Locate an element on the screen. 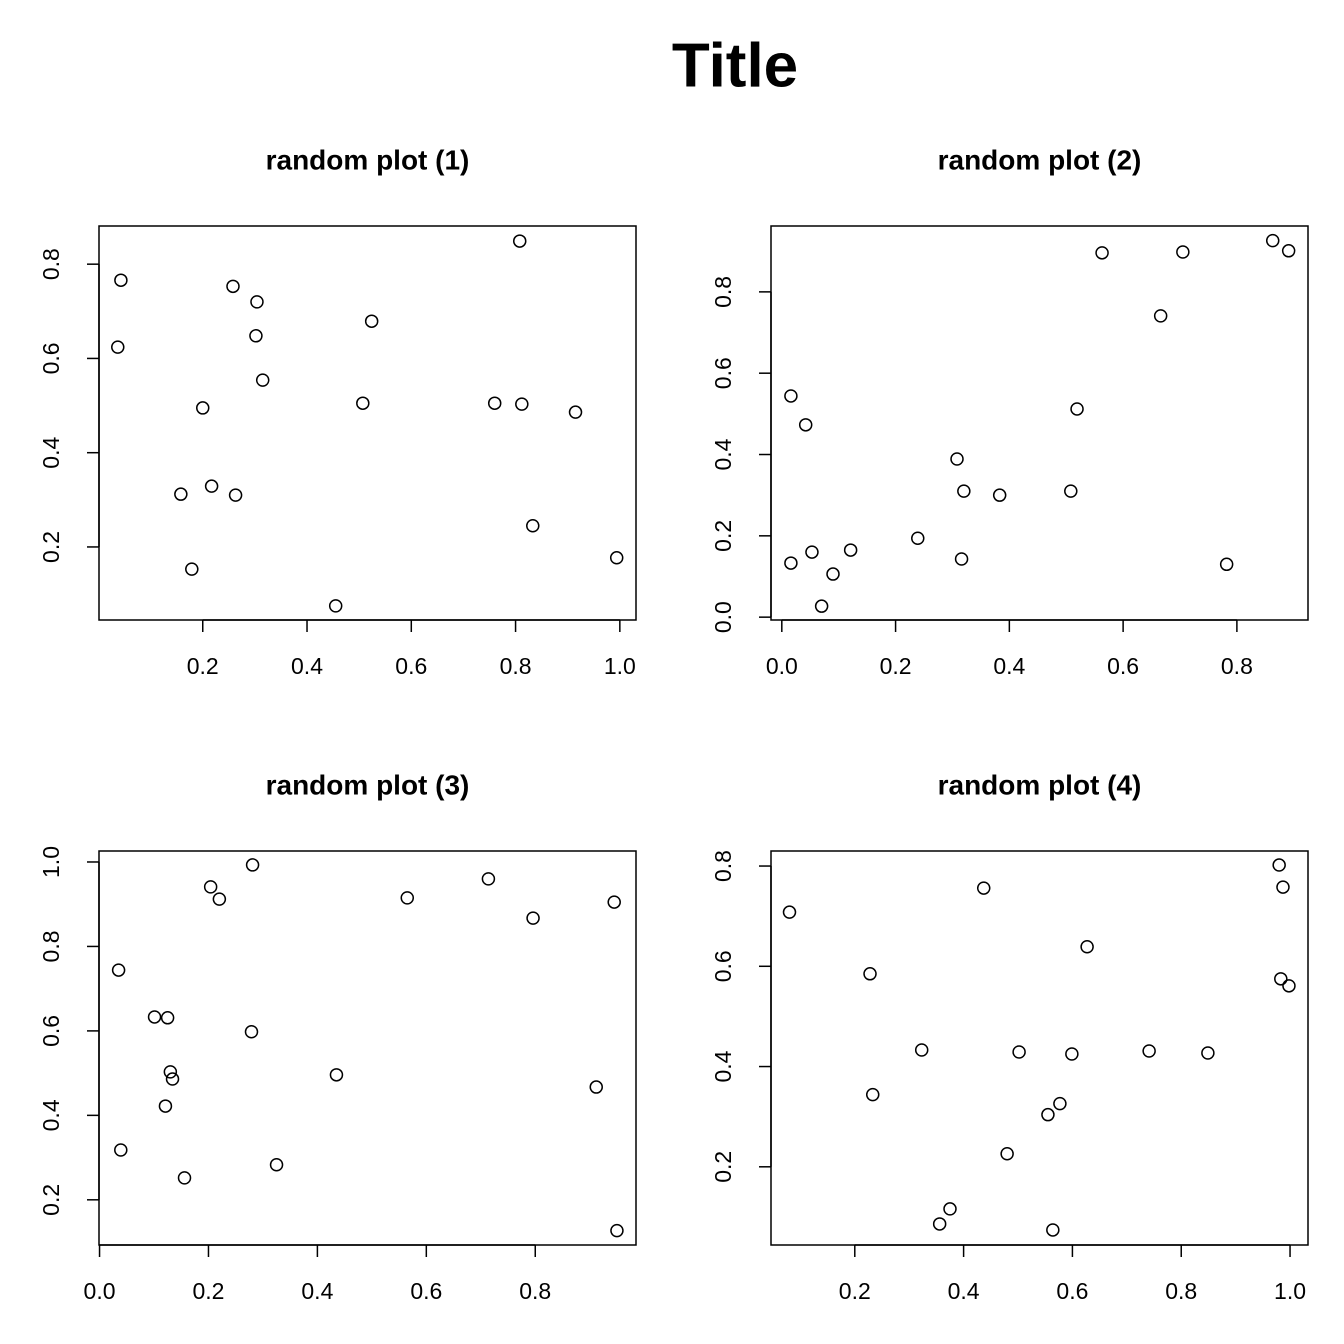 The width and height of the screenshot is (1344, 1344). y-tick-label: 1.0 is located at coordinates (51, 862).